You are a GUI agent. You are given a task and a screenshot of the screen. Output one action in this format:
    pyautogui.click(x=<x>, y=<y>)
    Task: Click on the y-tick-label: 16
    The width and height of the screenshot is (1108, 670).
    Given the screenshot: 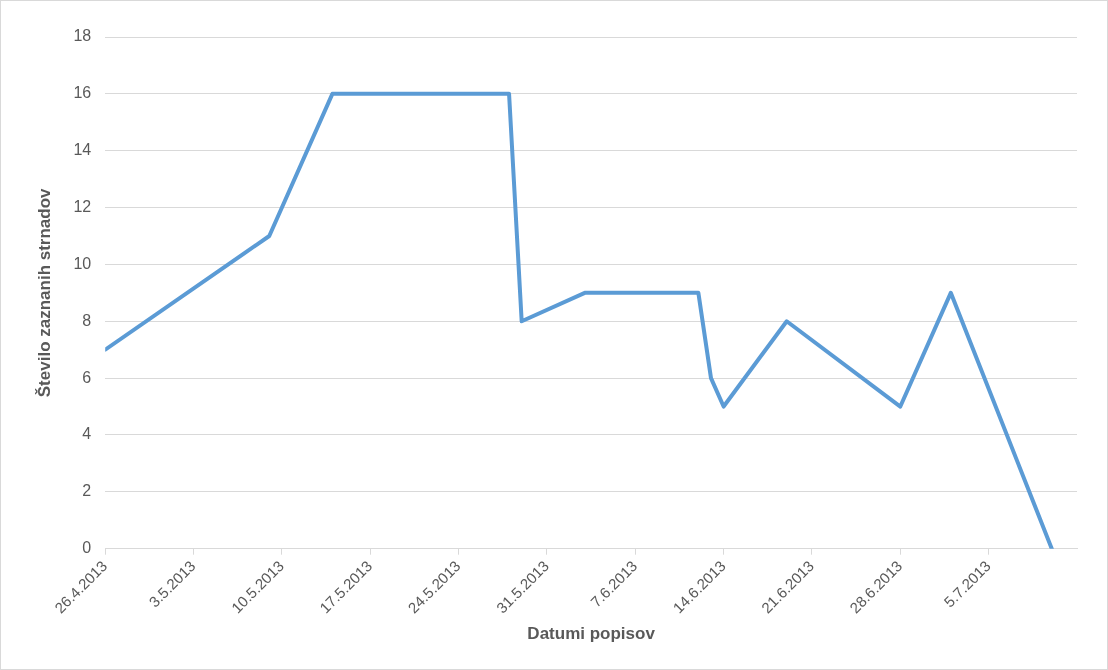 What is the action you would take?
    pyautogui.click(x=82, y=93)
    